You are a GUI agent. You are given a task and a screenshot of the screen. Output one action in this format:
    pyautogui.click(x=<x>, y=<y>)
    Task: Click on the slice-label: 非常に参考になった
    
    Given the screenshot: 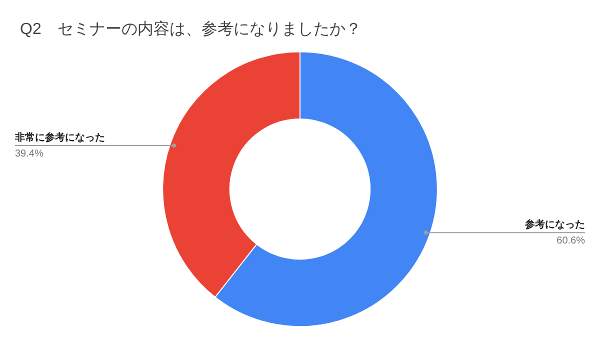 What is the action you would take?
    pyautogui.click(x=59, y=137)
    